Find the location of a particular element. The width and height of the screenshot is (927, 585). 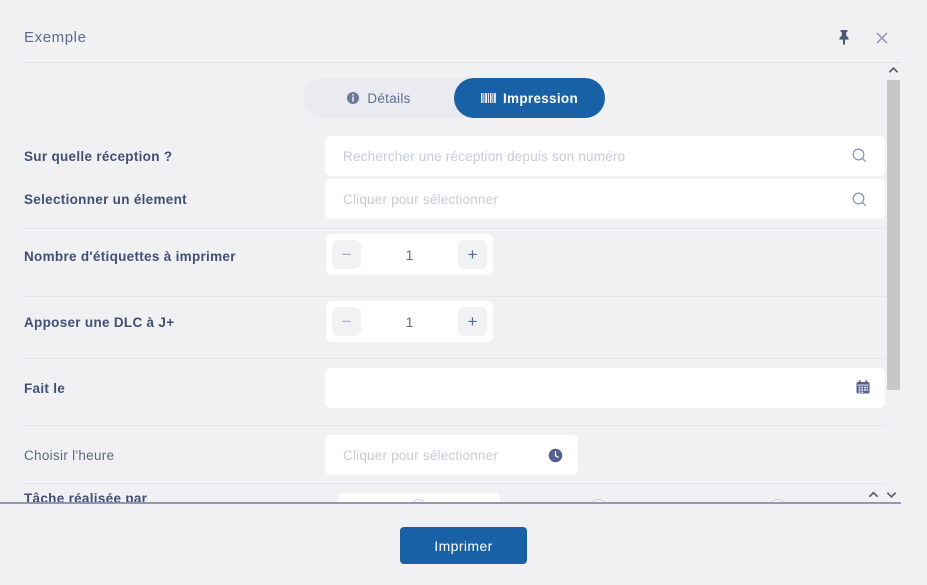

info-icon is located at coordinates (353, 98).